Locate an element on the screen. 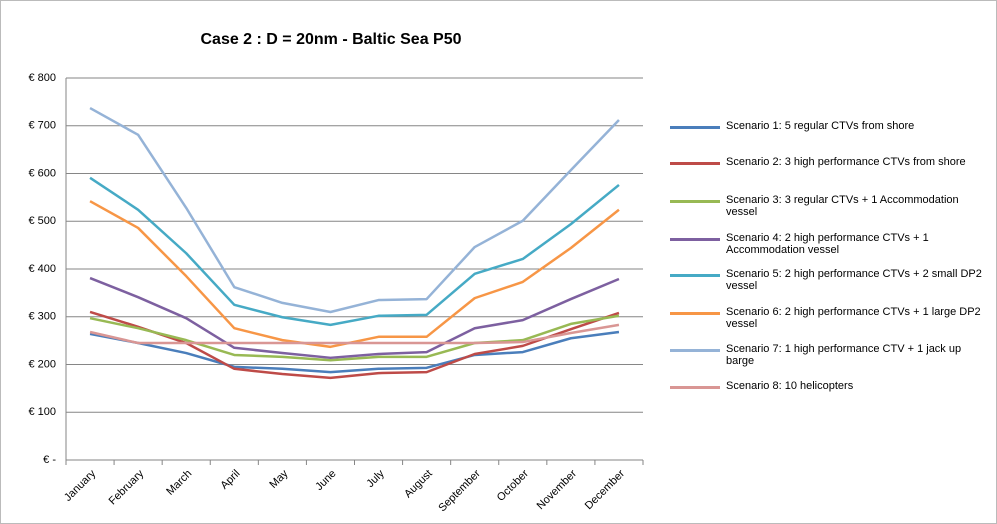  y-tick-label: € 500 is located at coordinates (42, 221).